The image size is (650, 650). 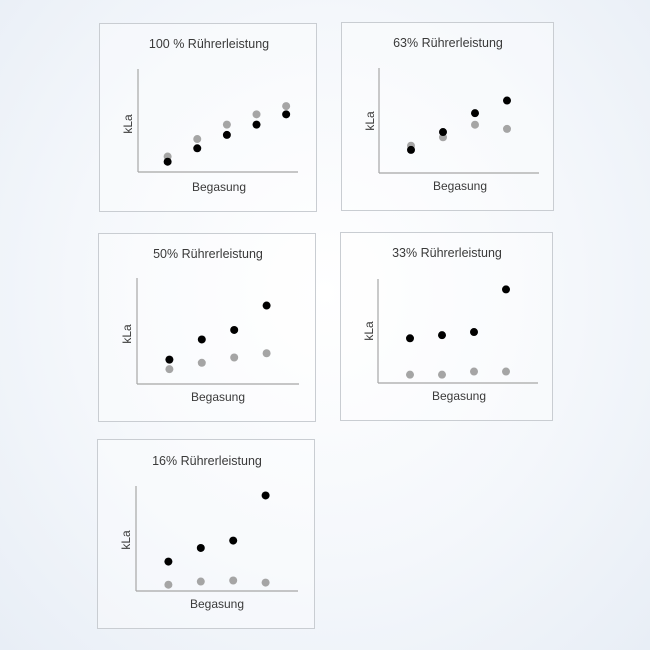 I want to click on chart-title: 63% Rührerleistung, so click(x=448, y=43).